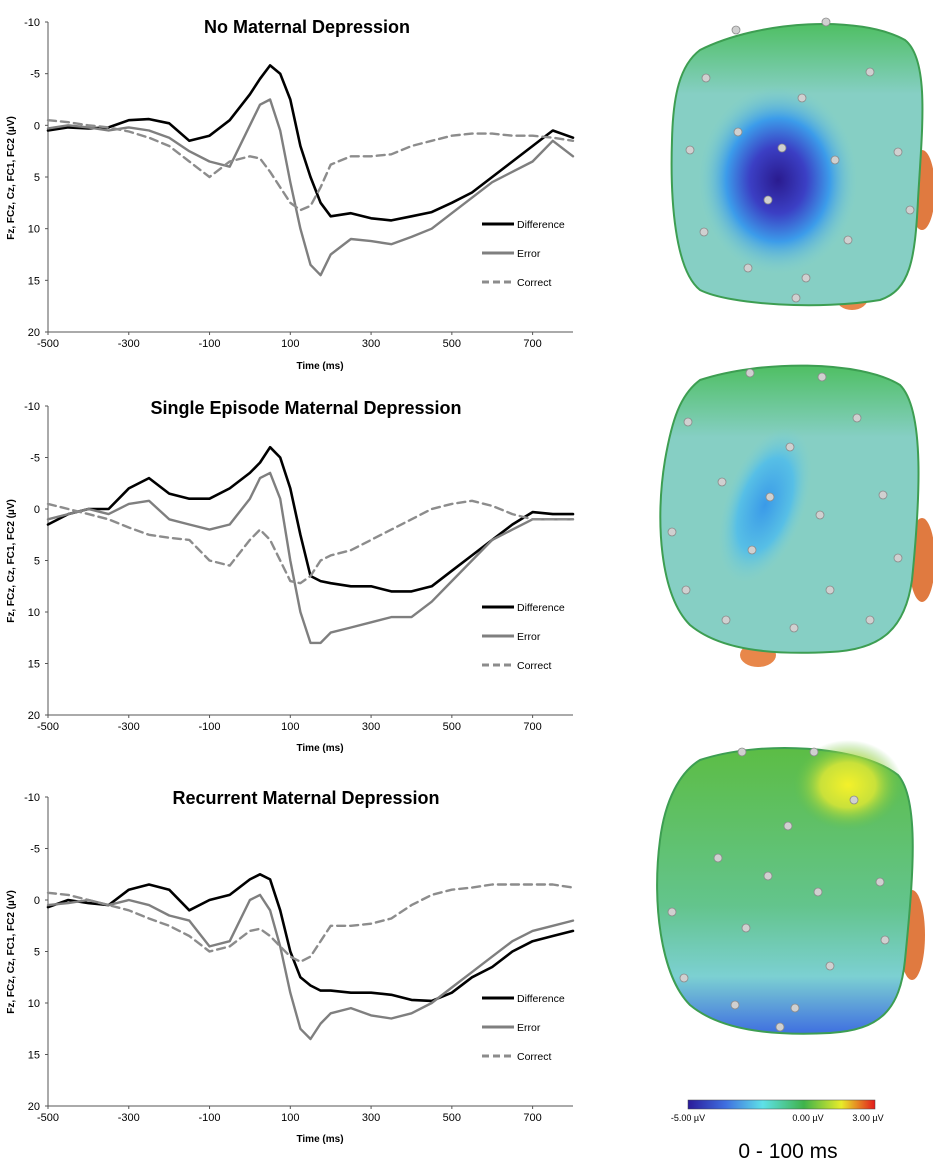 The image size is (933, 1172). Describe the element at coordinates (307, 27) in the screenshot. I see `chart-title: No Maternal Depression` at that location.